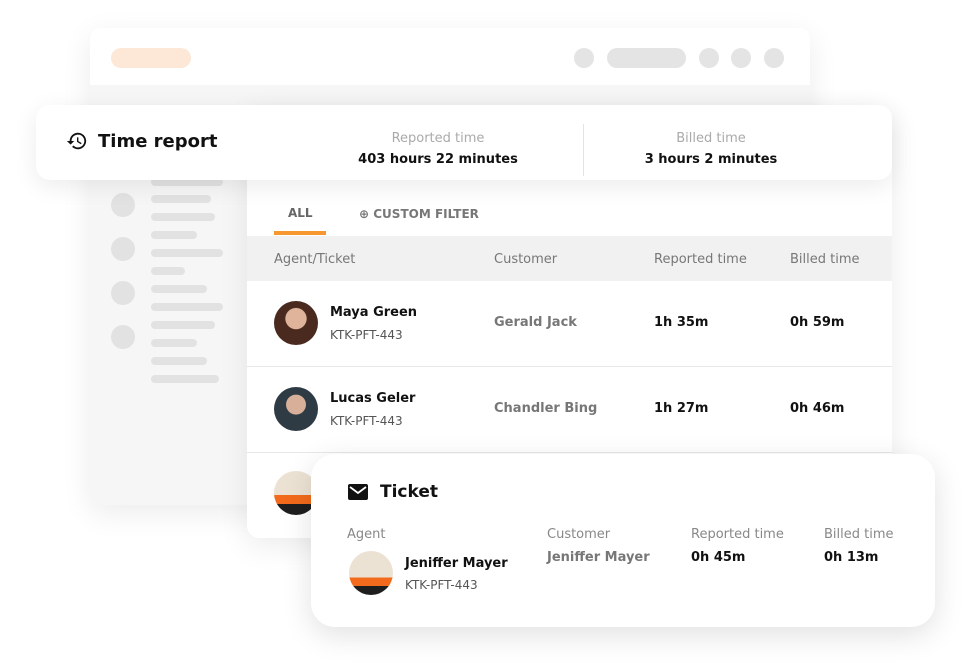 This screenshot has width=971, height=667. What do you see at coordinates (579, 534) in the screenshot?
I see `customer-label: Customer` at bounding box center [579, 534].